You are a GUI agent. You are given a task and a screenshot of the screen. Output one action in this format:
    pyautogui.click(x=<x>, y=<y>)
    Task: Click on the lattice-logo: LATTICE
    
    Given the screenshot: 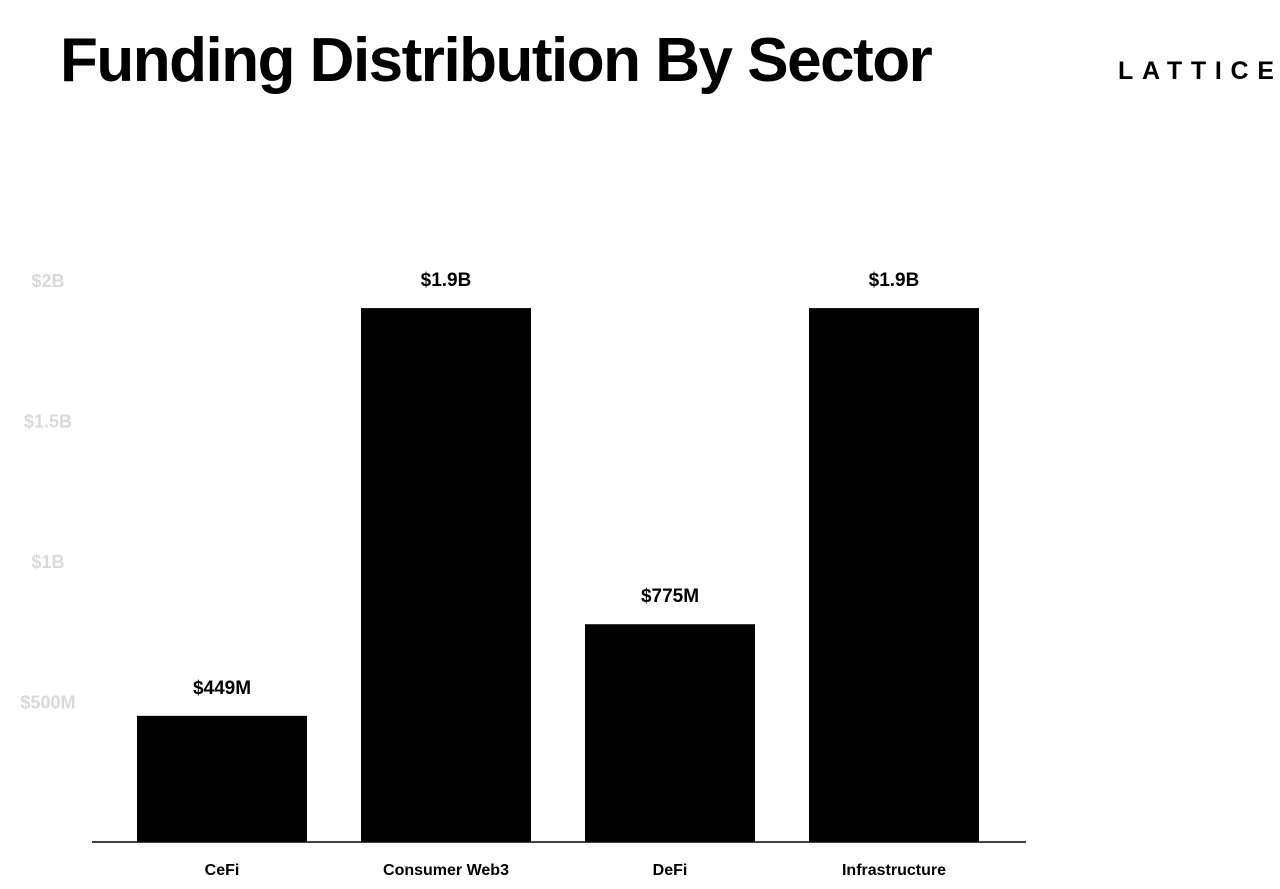 What is the action you would take?
    pyautogui.click(x=1196, y=71)
    